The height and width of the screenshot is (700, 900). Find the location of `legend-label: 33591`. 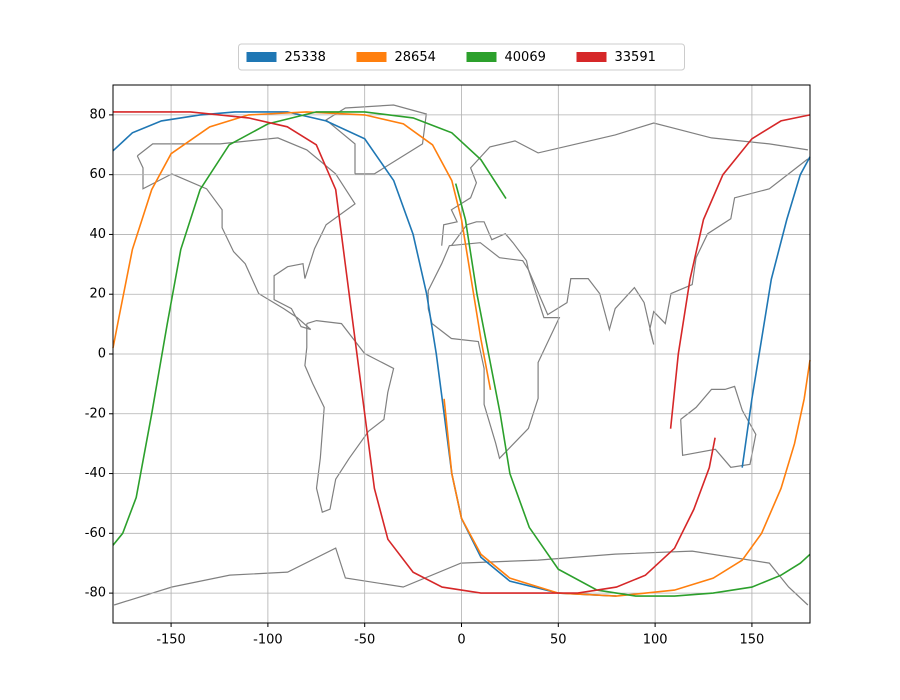

legend-label: 33591 is located at coordinates (635, 57).